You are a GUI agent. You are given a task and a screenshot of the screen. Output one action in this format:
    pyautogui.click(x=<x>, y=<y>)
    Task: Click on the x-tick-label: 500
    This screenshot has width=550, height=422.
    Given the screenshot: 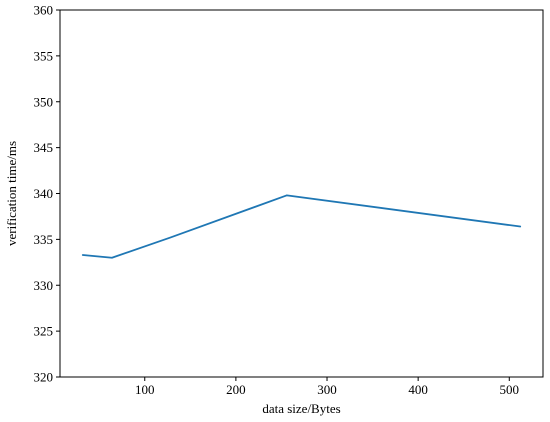 What is the action you would take?
    pyautogui.click(x=510, y=389)
    